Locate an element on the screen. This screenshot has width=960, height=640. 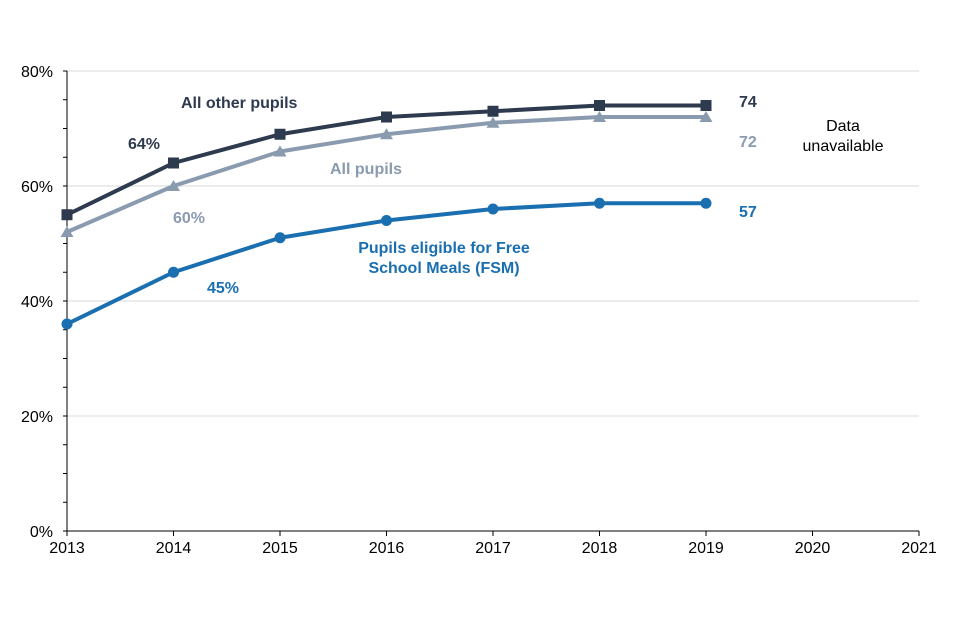
point-label-all-other-2014: 64% is located at coordinates (144, 144).